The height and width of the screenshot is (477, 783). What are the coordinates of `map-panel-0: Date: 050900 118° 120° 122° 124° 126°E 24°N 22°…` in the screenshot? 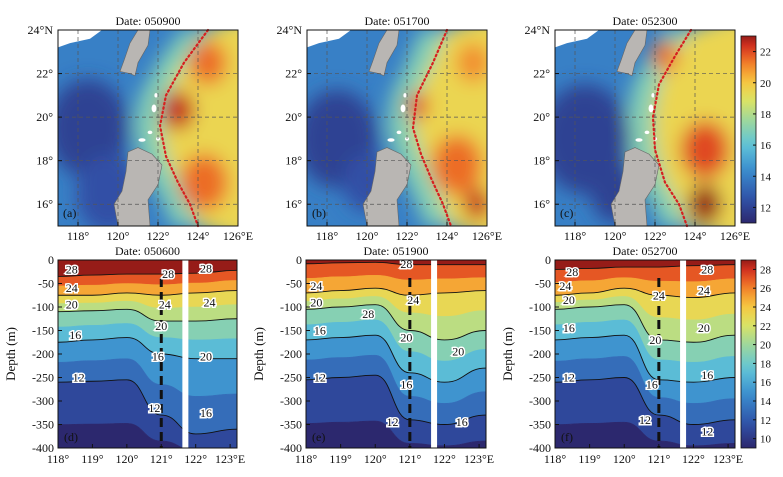 It's located at (141, 128).